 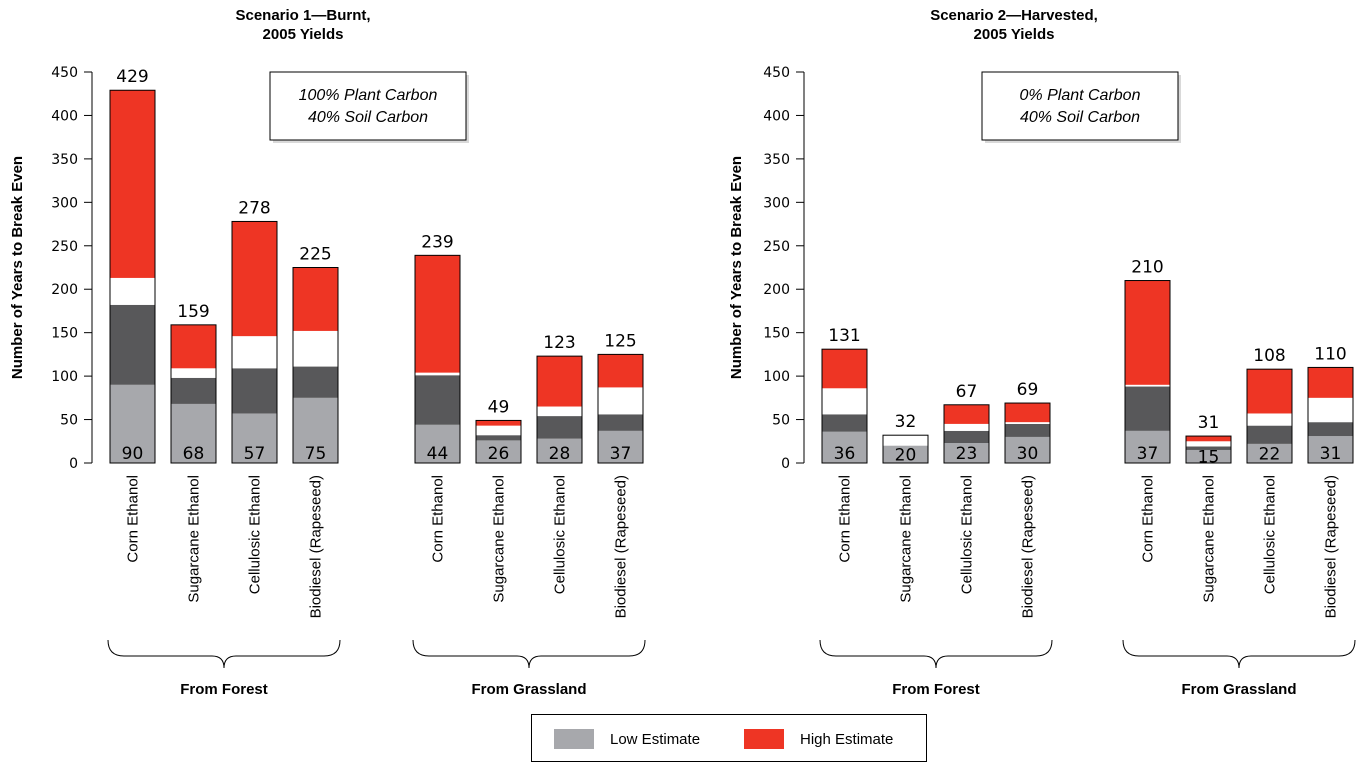 I want to click on legend-item-low: Low Estimate, so click(x=627, y=739).